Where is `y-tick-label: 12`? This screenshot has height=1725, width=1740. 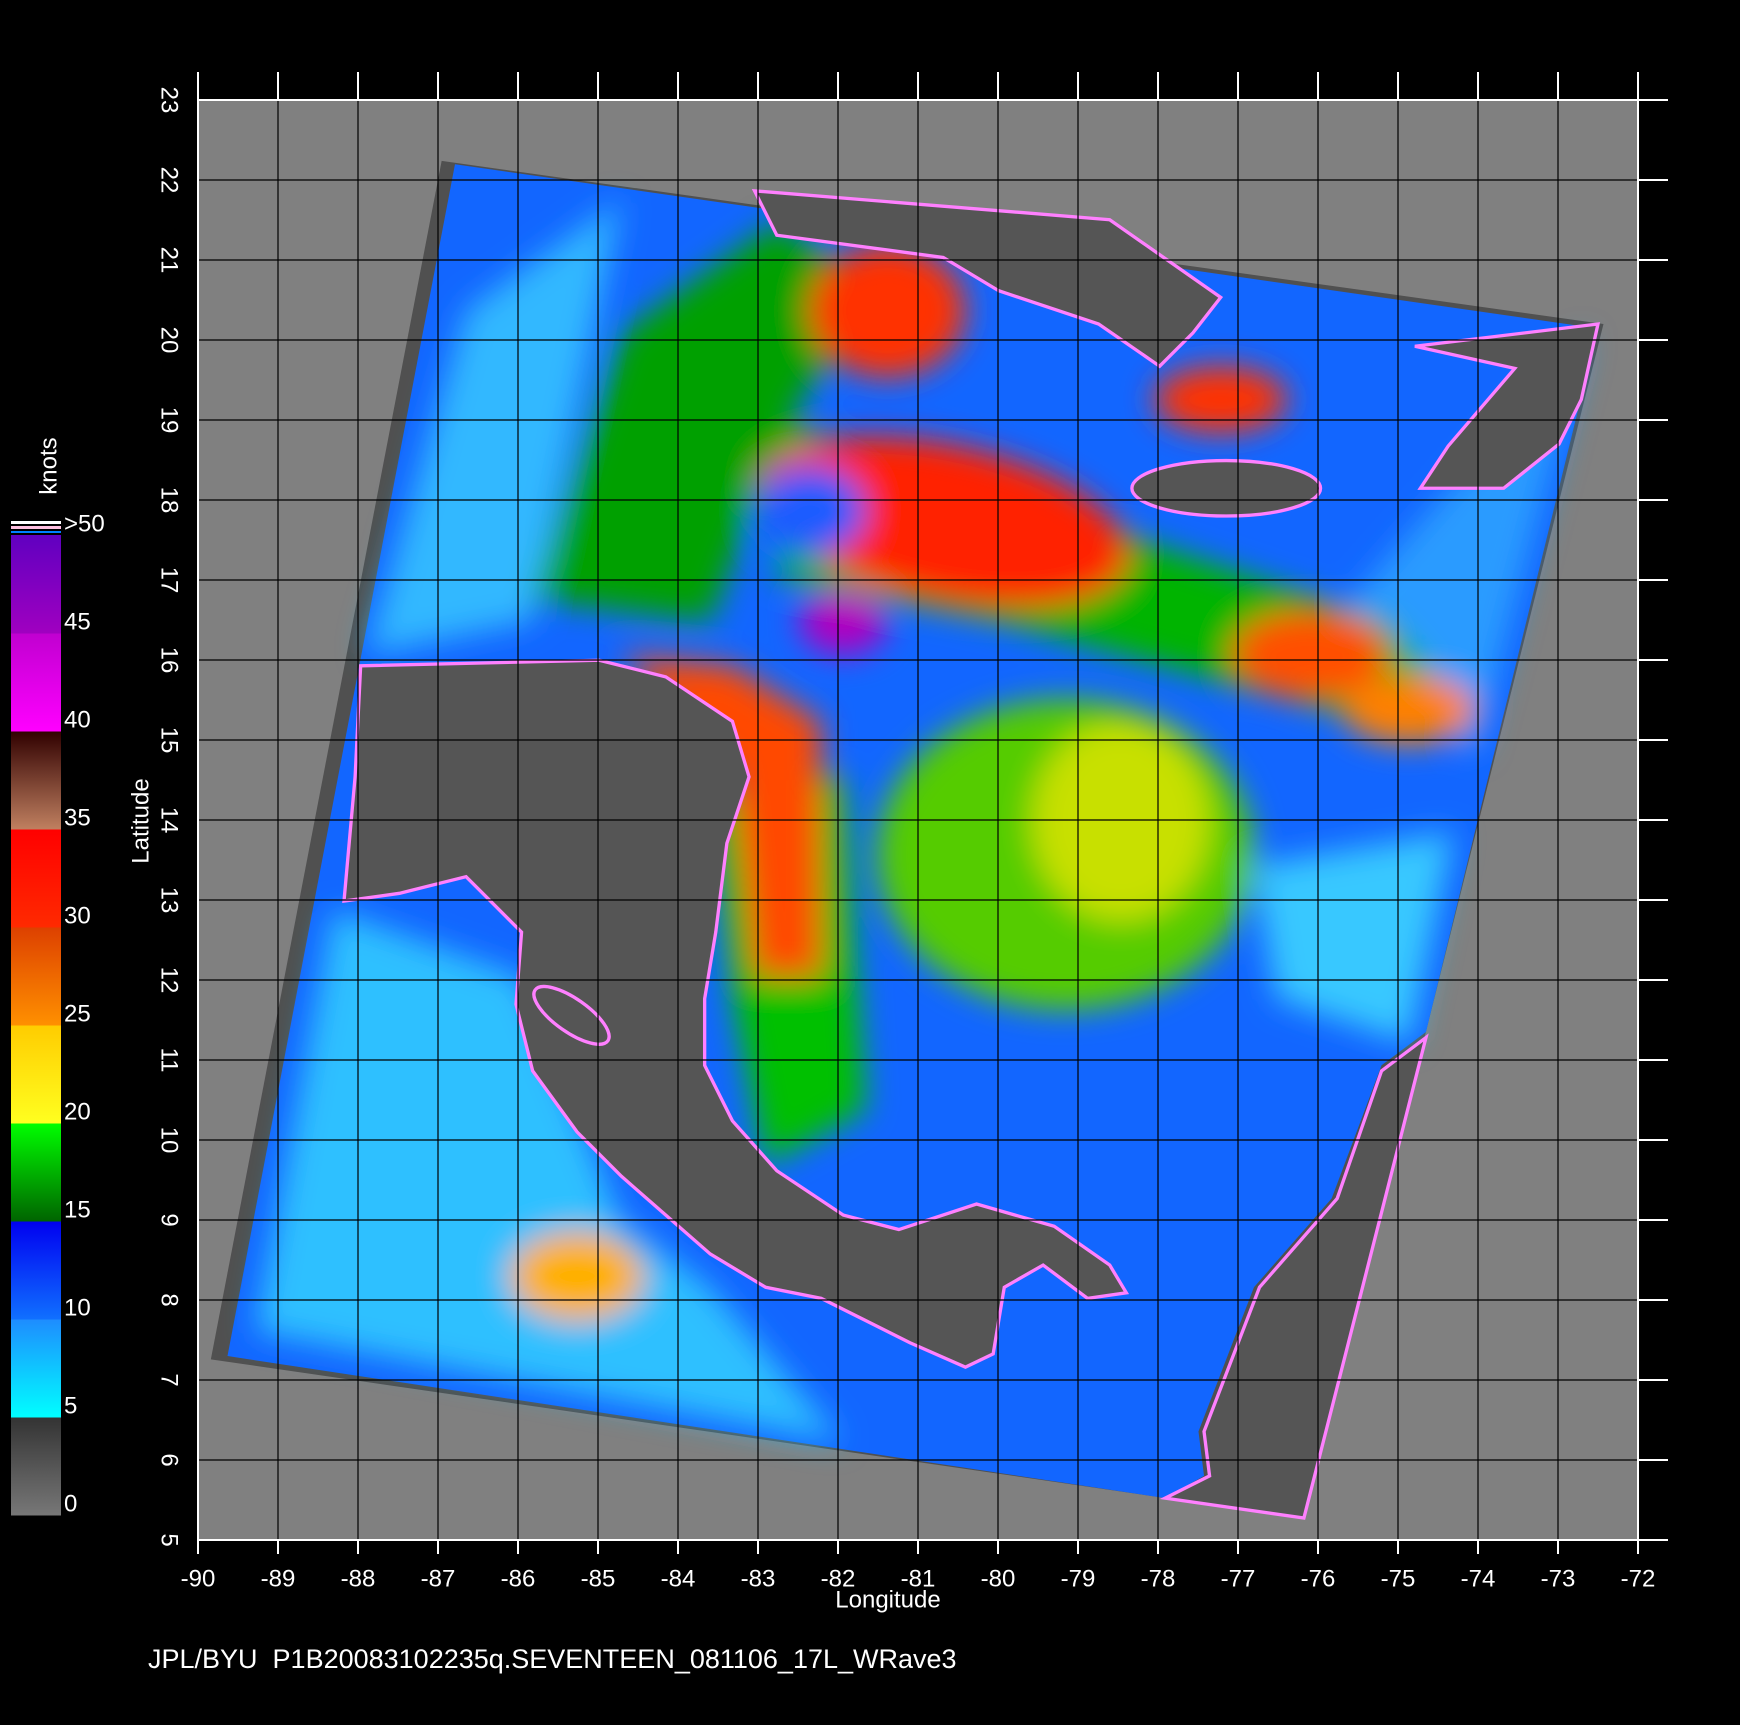
y-tick-label: 12 is located at coordinates (169, 980).